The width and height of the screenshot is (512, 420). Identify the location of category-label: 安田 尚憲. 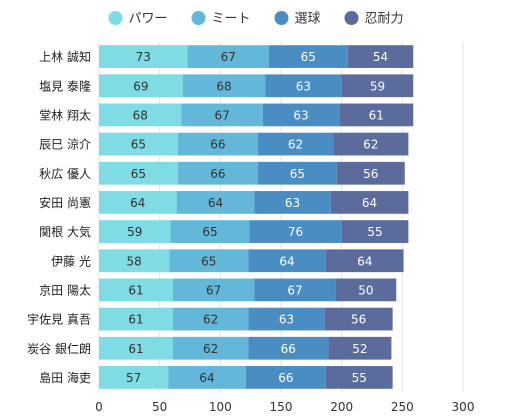
(65, 202).